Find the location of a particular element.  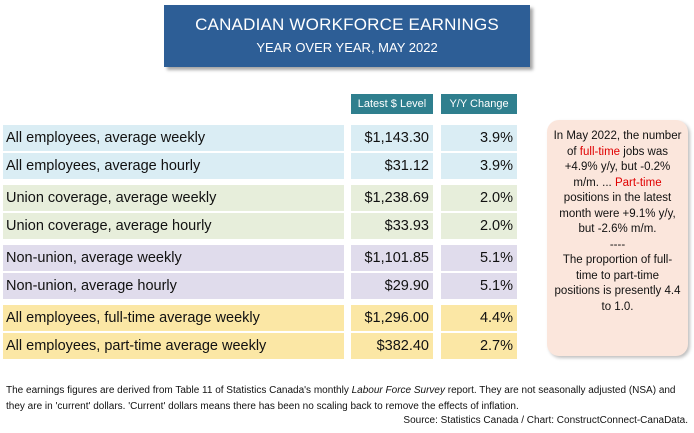

row-label: Non-union, average hourly is located at coordinates (173, 286).